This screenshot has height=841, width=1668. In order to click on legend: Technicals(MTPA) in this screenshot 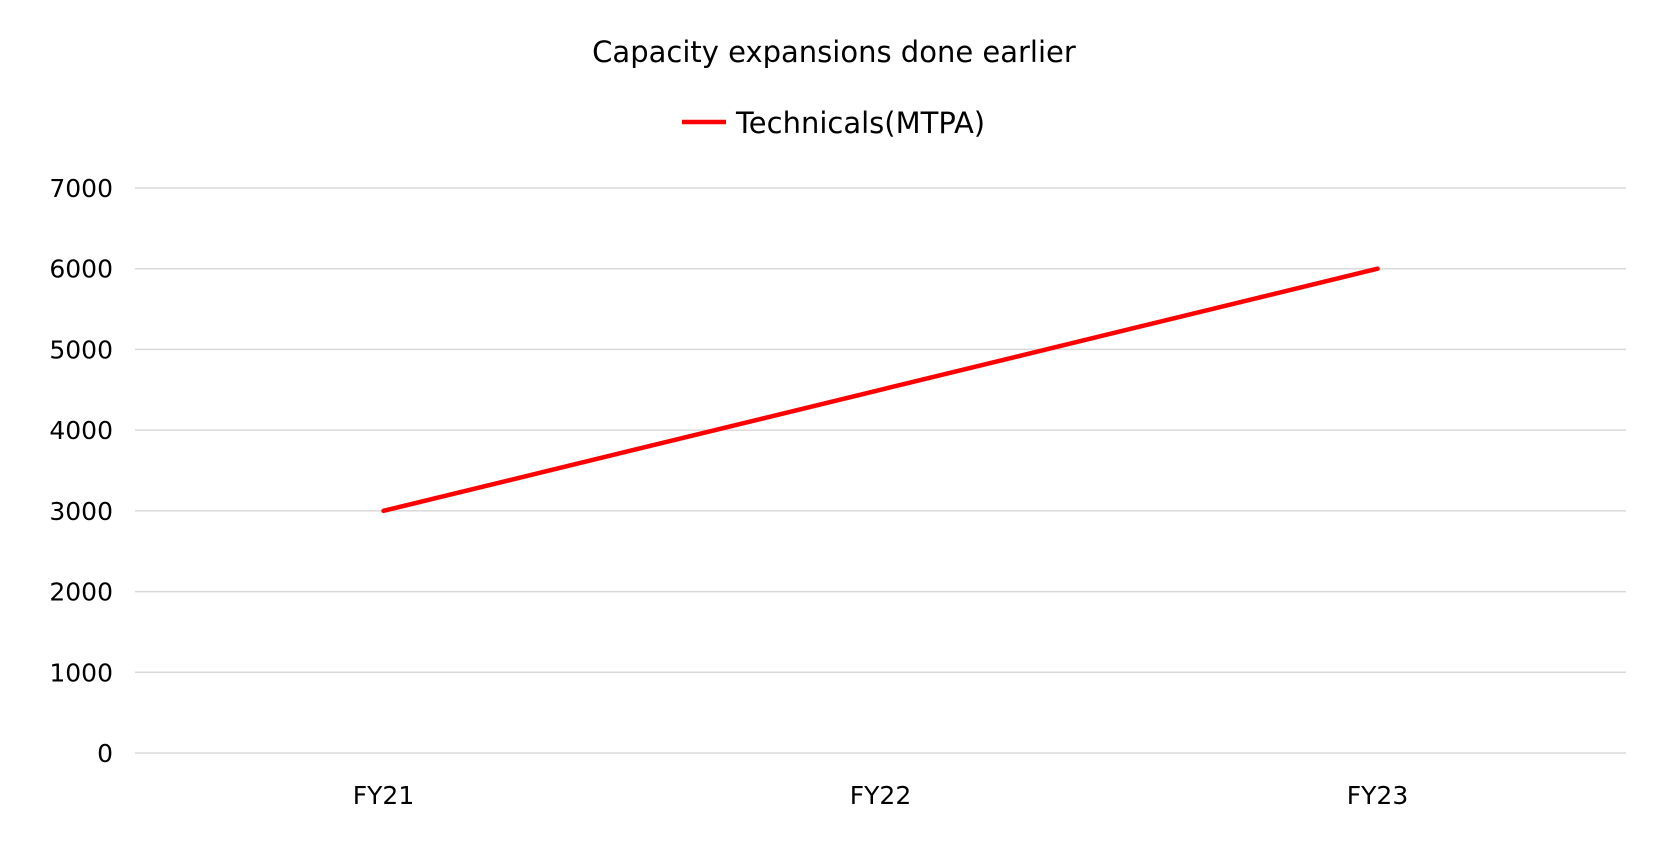, I will do `click(833, 123)`.